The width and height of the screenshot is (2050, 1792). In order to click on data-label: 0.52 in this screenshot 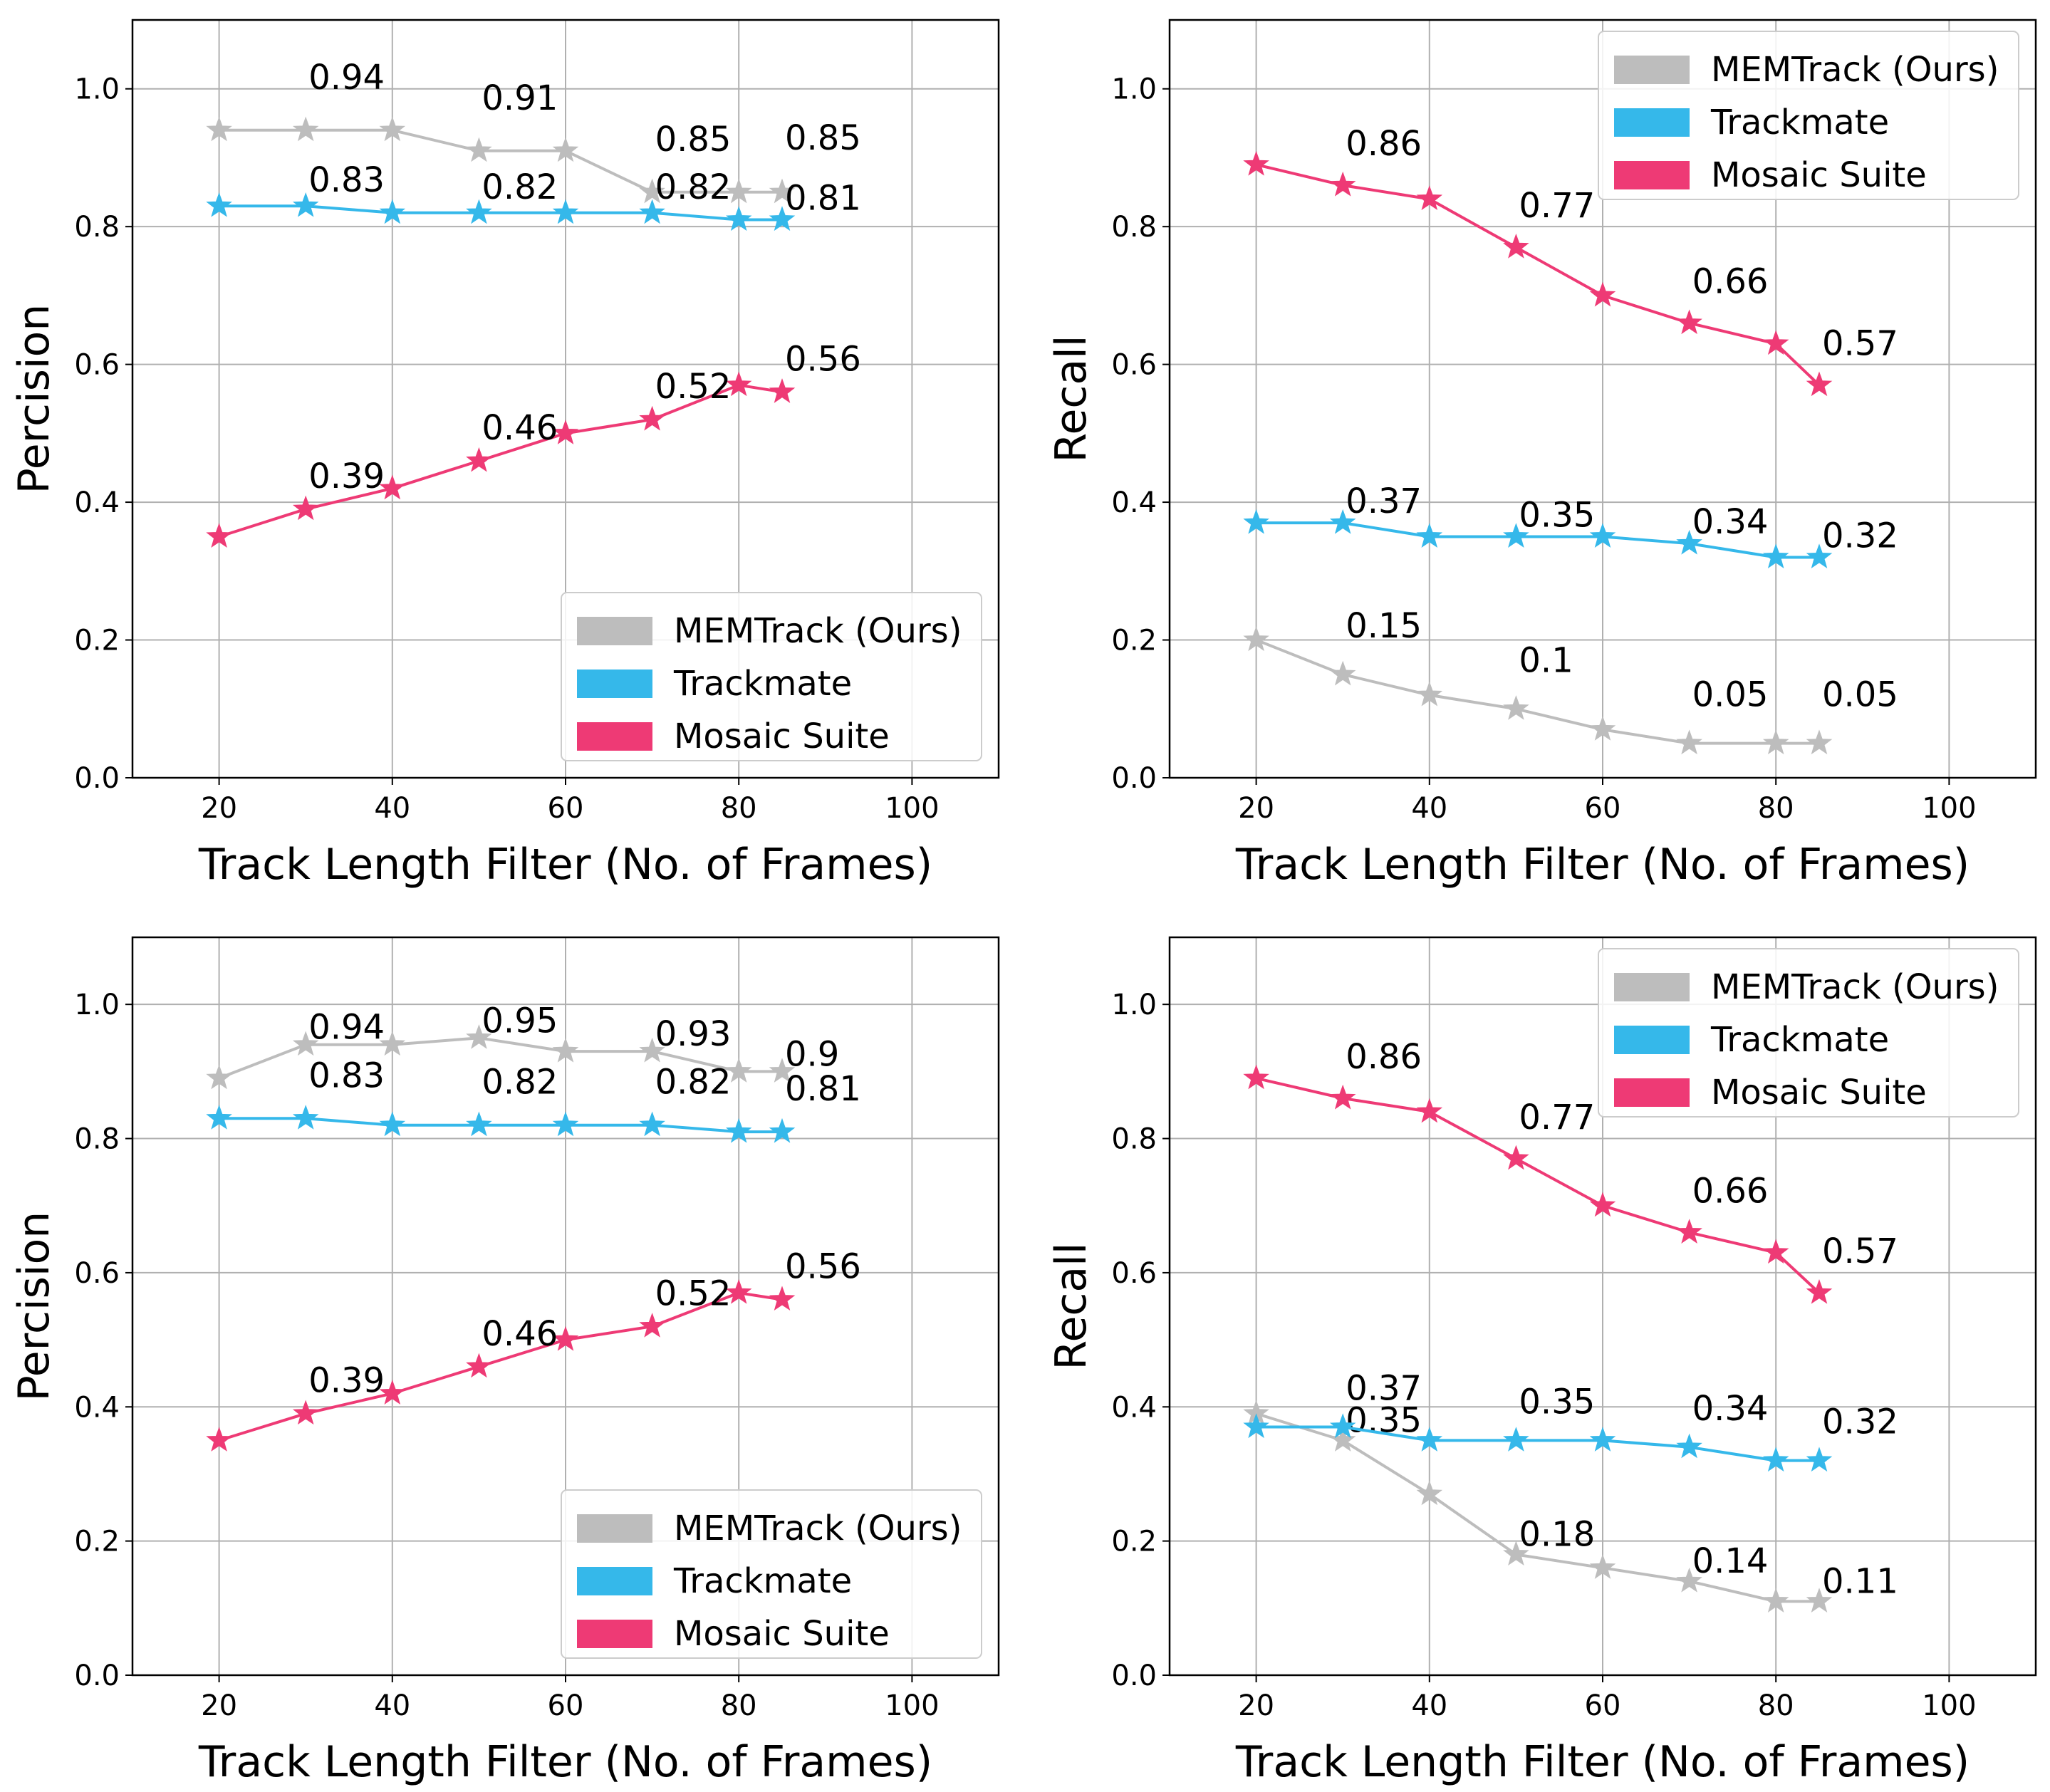, I will do `click(693, 1293)`.